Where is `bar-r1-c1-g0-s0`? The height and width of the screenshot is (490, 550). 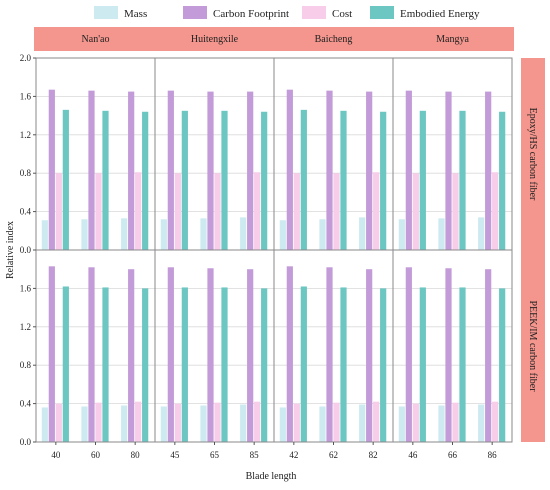
bar-r1-c1-g0-s0 is located at coordinates (163, 424).